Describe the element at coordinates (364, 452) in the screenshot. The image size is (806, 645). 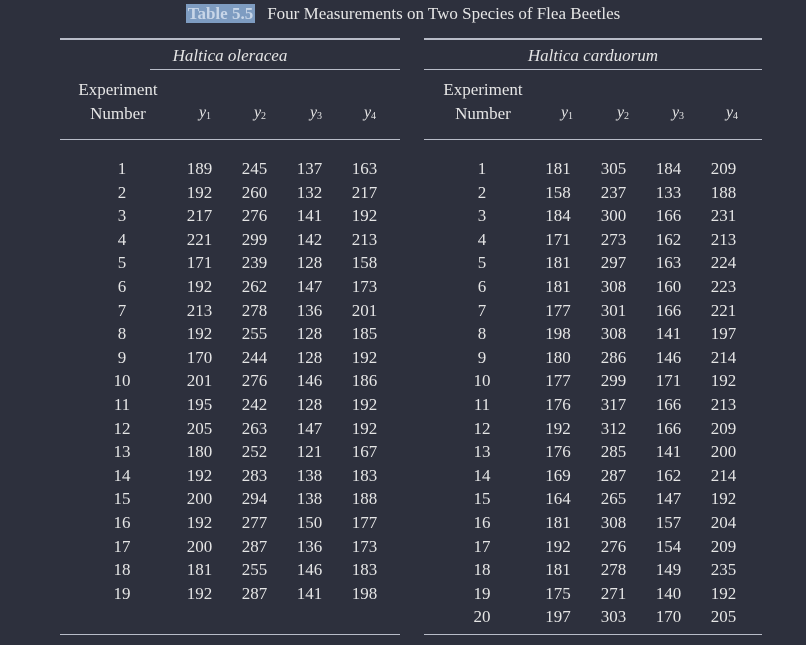
I see `measurement-cell: 167` at that location.